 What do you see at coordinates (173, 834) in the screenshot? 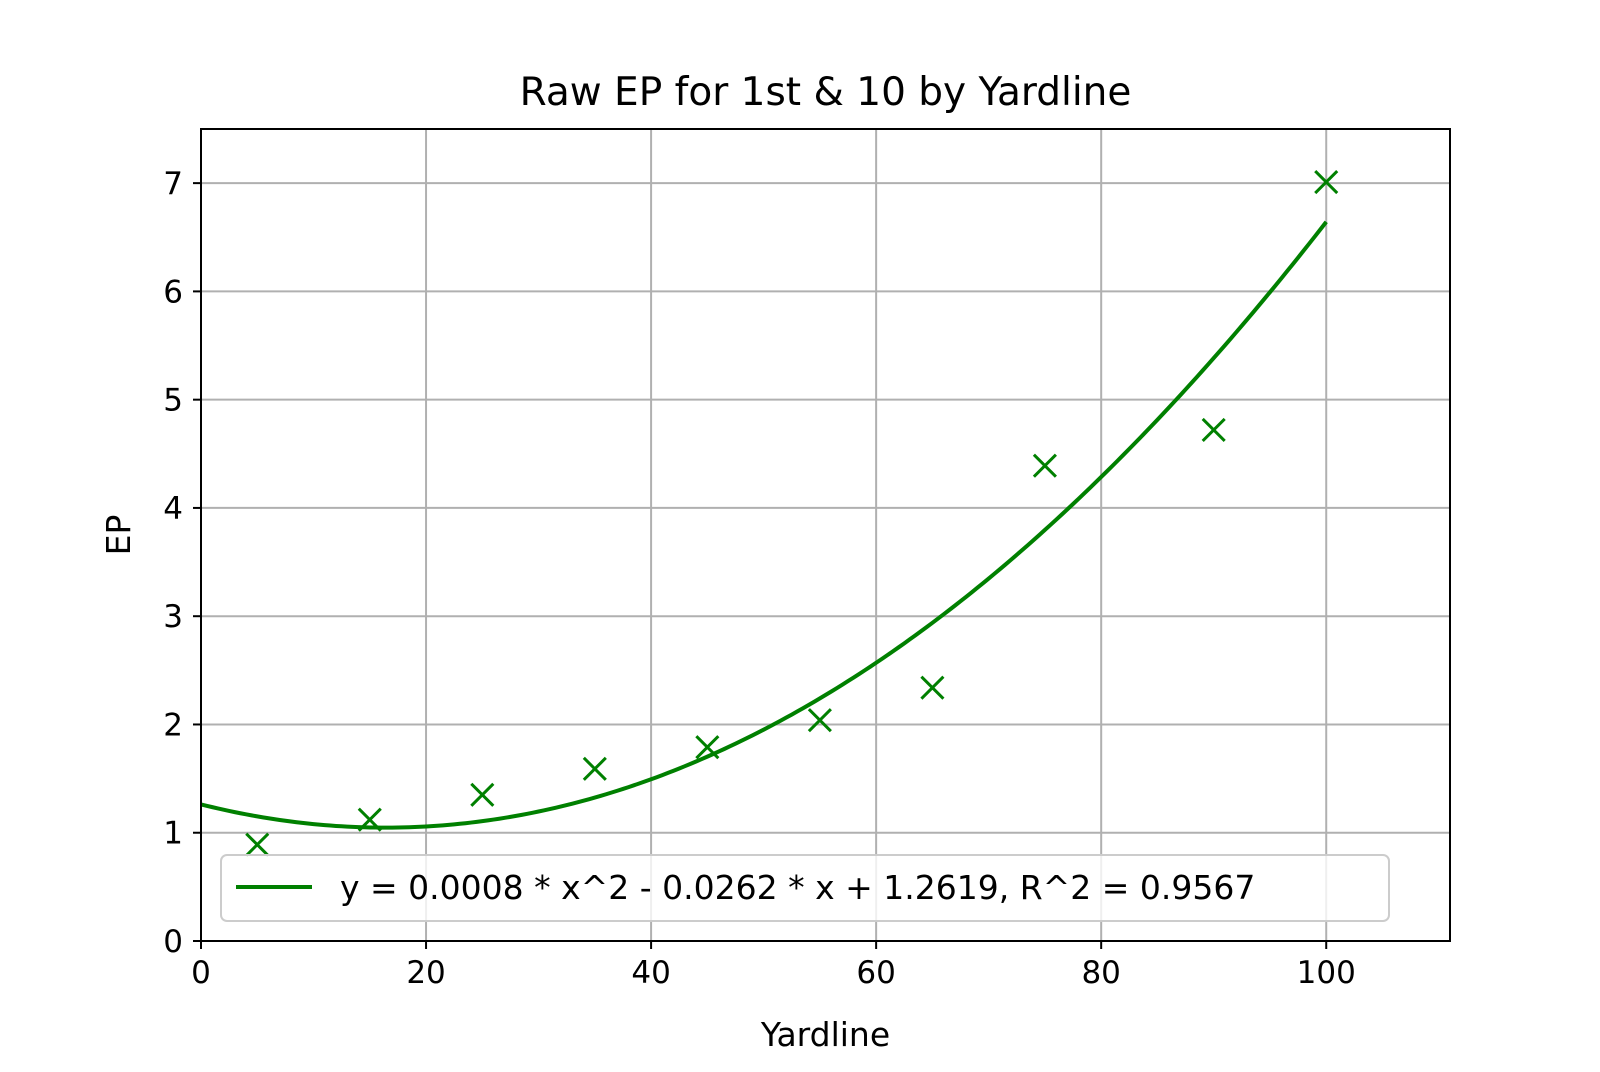
I see `y-tick-label: 1` at bounding box center [173, 834].